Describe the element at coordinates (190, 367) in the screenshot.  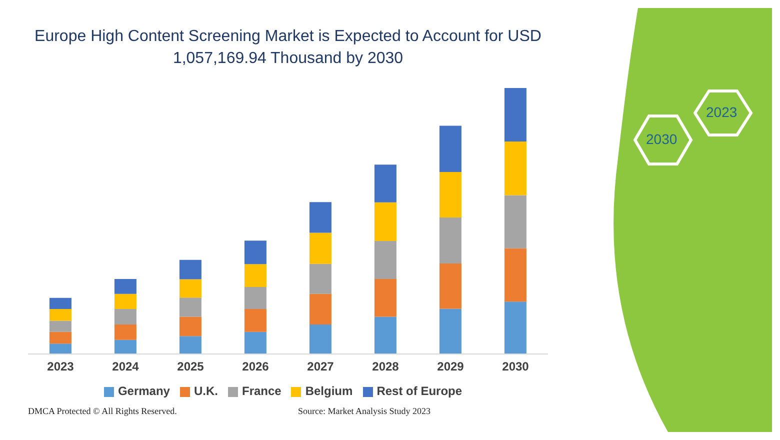
I see `x-tick-label: 2025` at that location.